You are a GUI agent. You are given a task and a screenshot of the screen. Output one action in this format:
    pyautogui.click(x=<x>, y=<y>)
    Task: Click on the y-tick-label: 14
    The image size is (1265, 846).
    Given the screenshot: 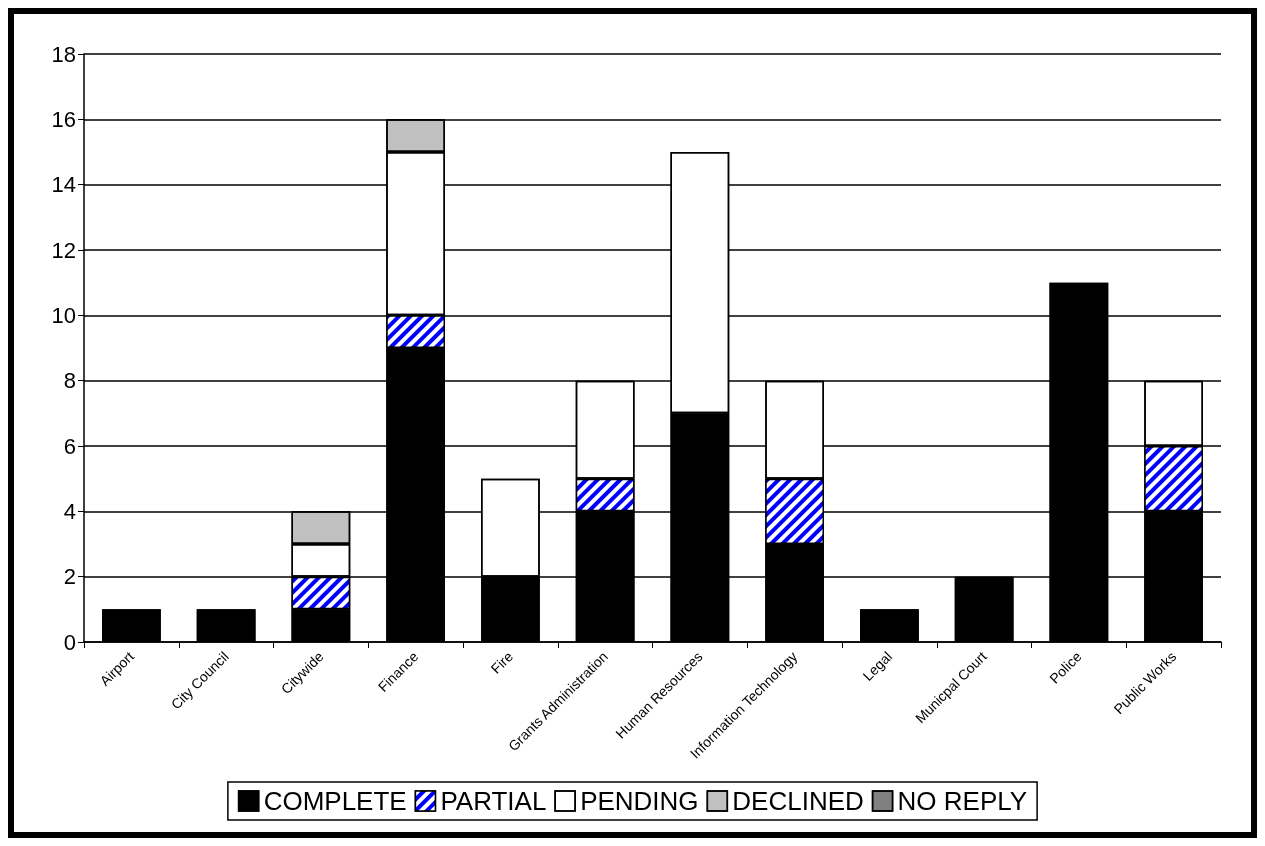 What is the action you would take?
    pyautogui.click(x=63, y=185)
    